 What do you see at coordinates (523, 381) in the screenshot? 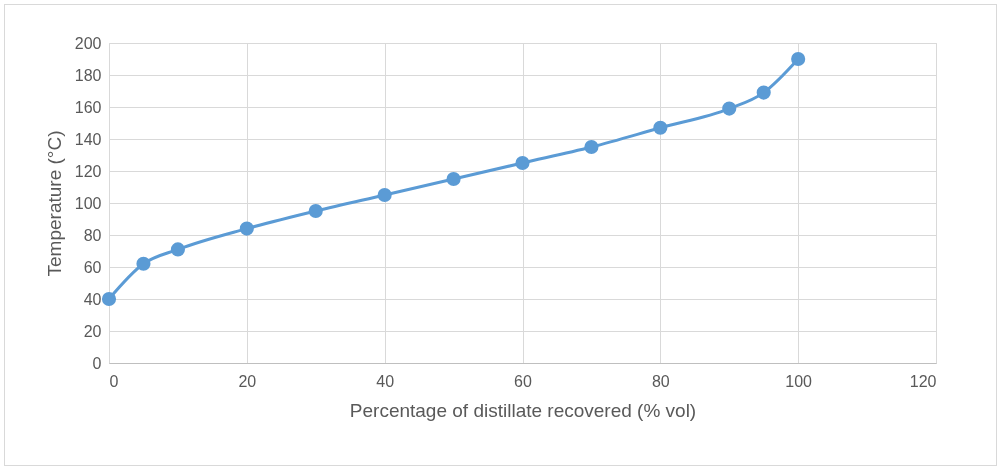
I see `x-tick-label: 60` at bounding box center [523, 381].